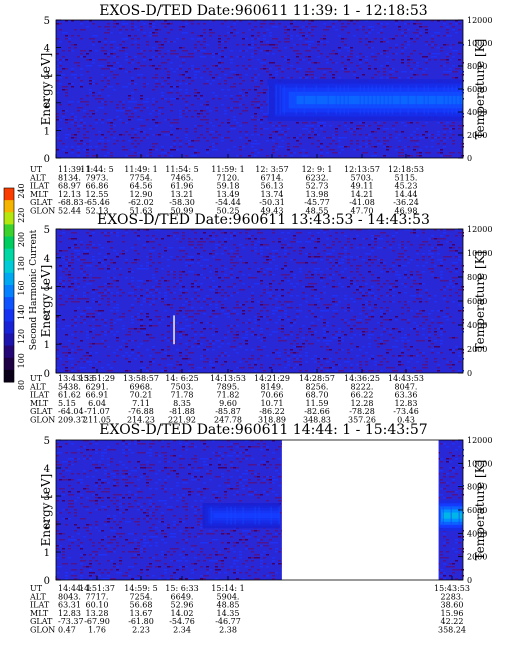 The height and width of the screenshot is (649, 505). Describe the element at coordinates (182, 395) in the screenshot. I see `ephemeris-cell: 71.78` at that location.